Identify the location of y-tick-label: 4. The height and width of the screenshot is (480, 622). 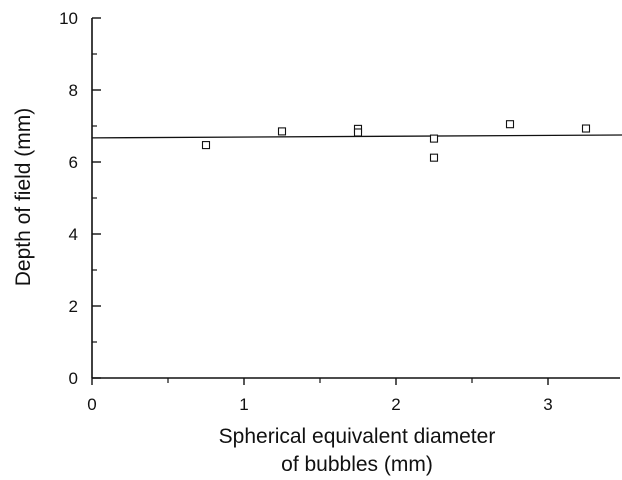
(73, 234).